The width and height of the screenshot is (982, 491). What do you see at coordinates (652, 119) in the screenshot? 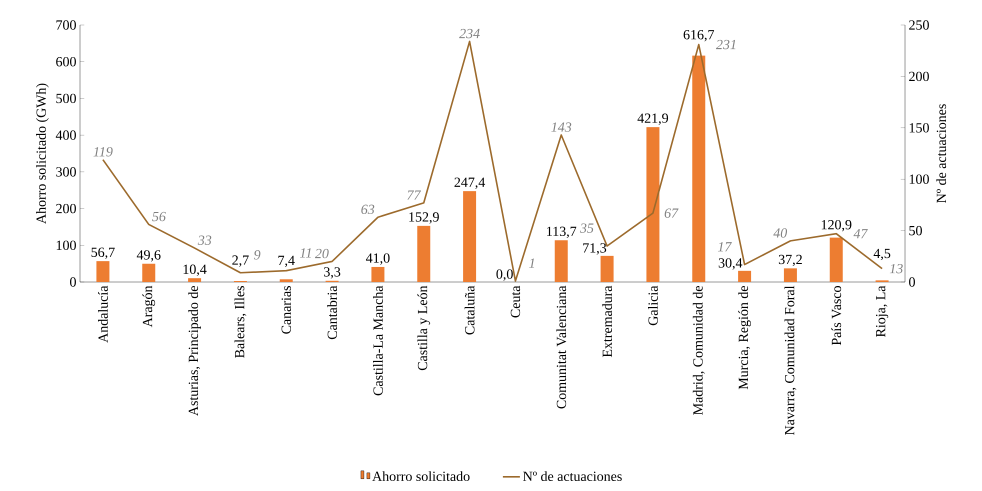
I see `data-label: 421,9` at bounding box center [652, 119].